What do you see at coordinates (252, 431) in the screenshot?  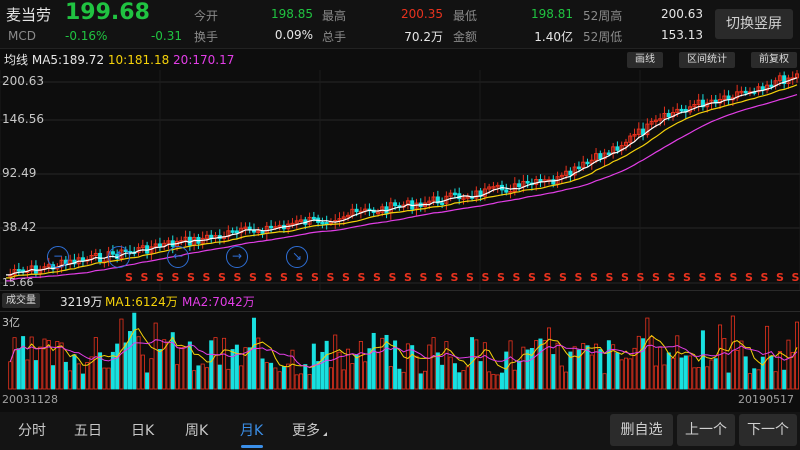 I see `tab-monthly-k: 月K` at bounding box center [252, 431].